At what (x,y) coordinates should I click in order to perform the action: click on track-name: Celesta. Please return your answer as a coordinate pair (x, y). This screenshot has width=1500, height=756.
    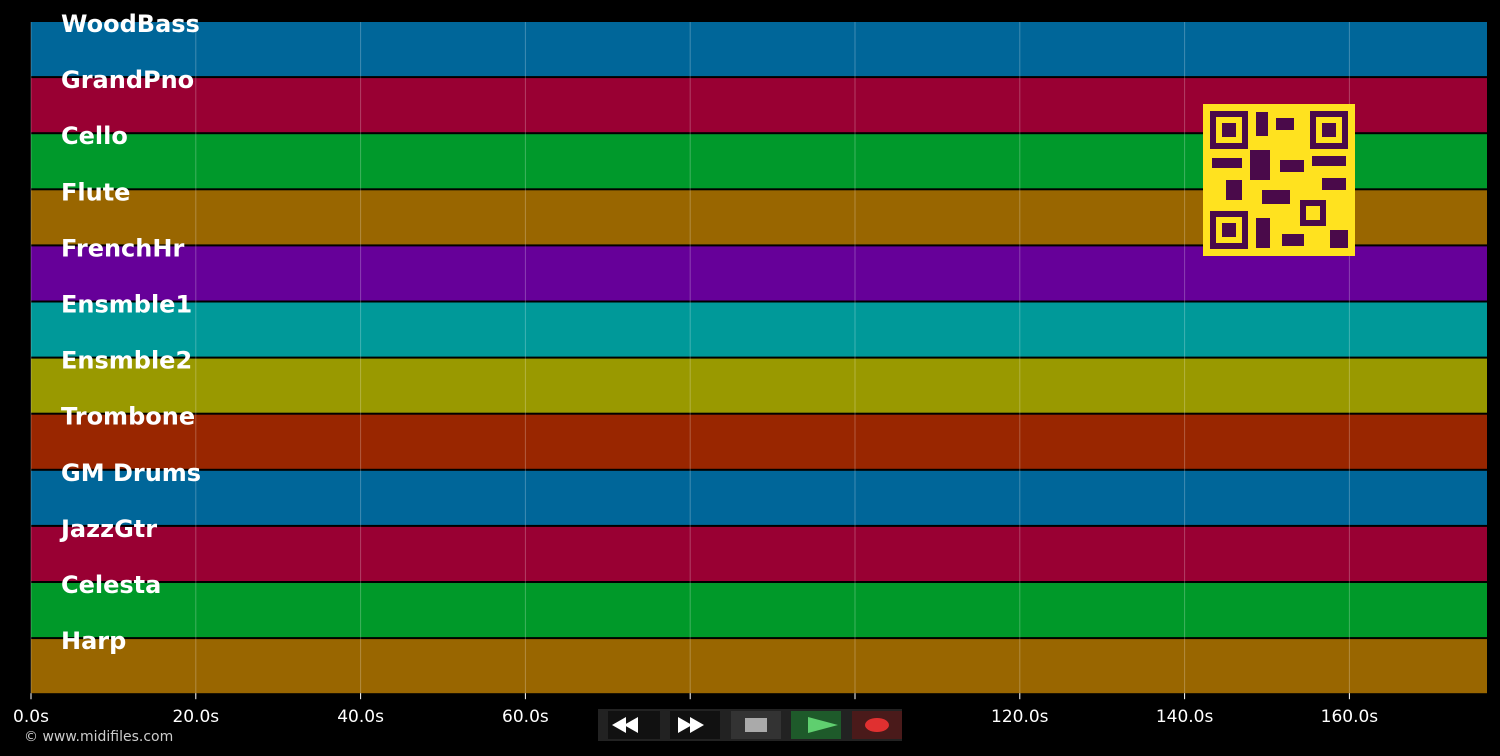
    Looking at the image, I should click on (111, 585).